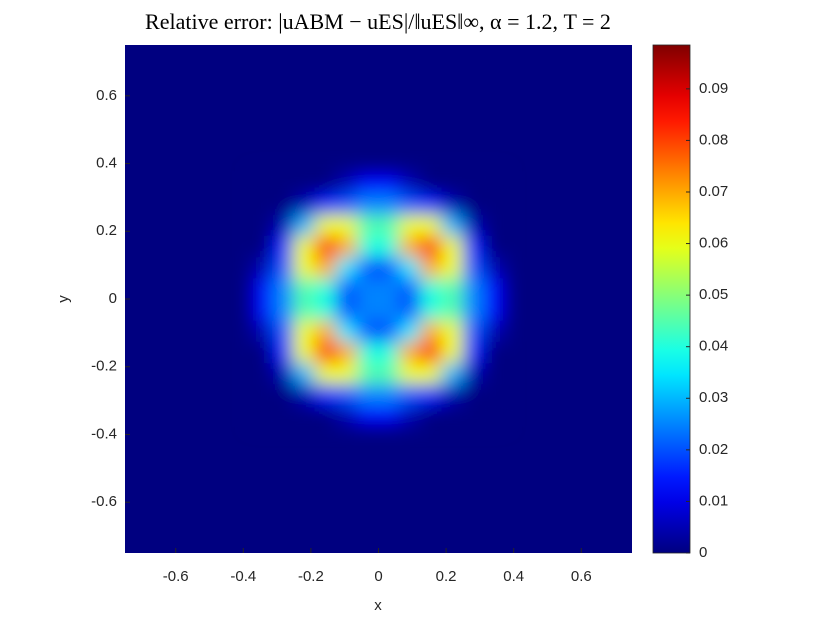 The width and height of the screenshot is (830, 623). I want to click on colorbar, so click(671, 299).